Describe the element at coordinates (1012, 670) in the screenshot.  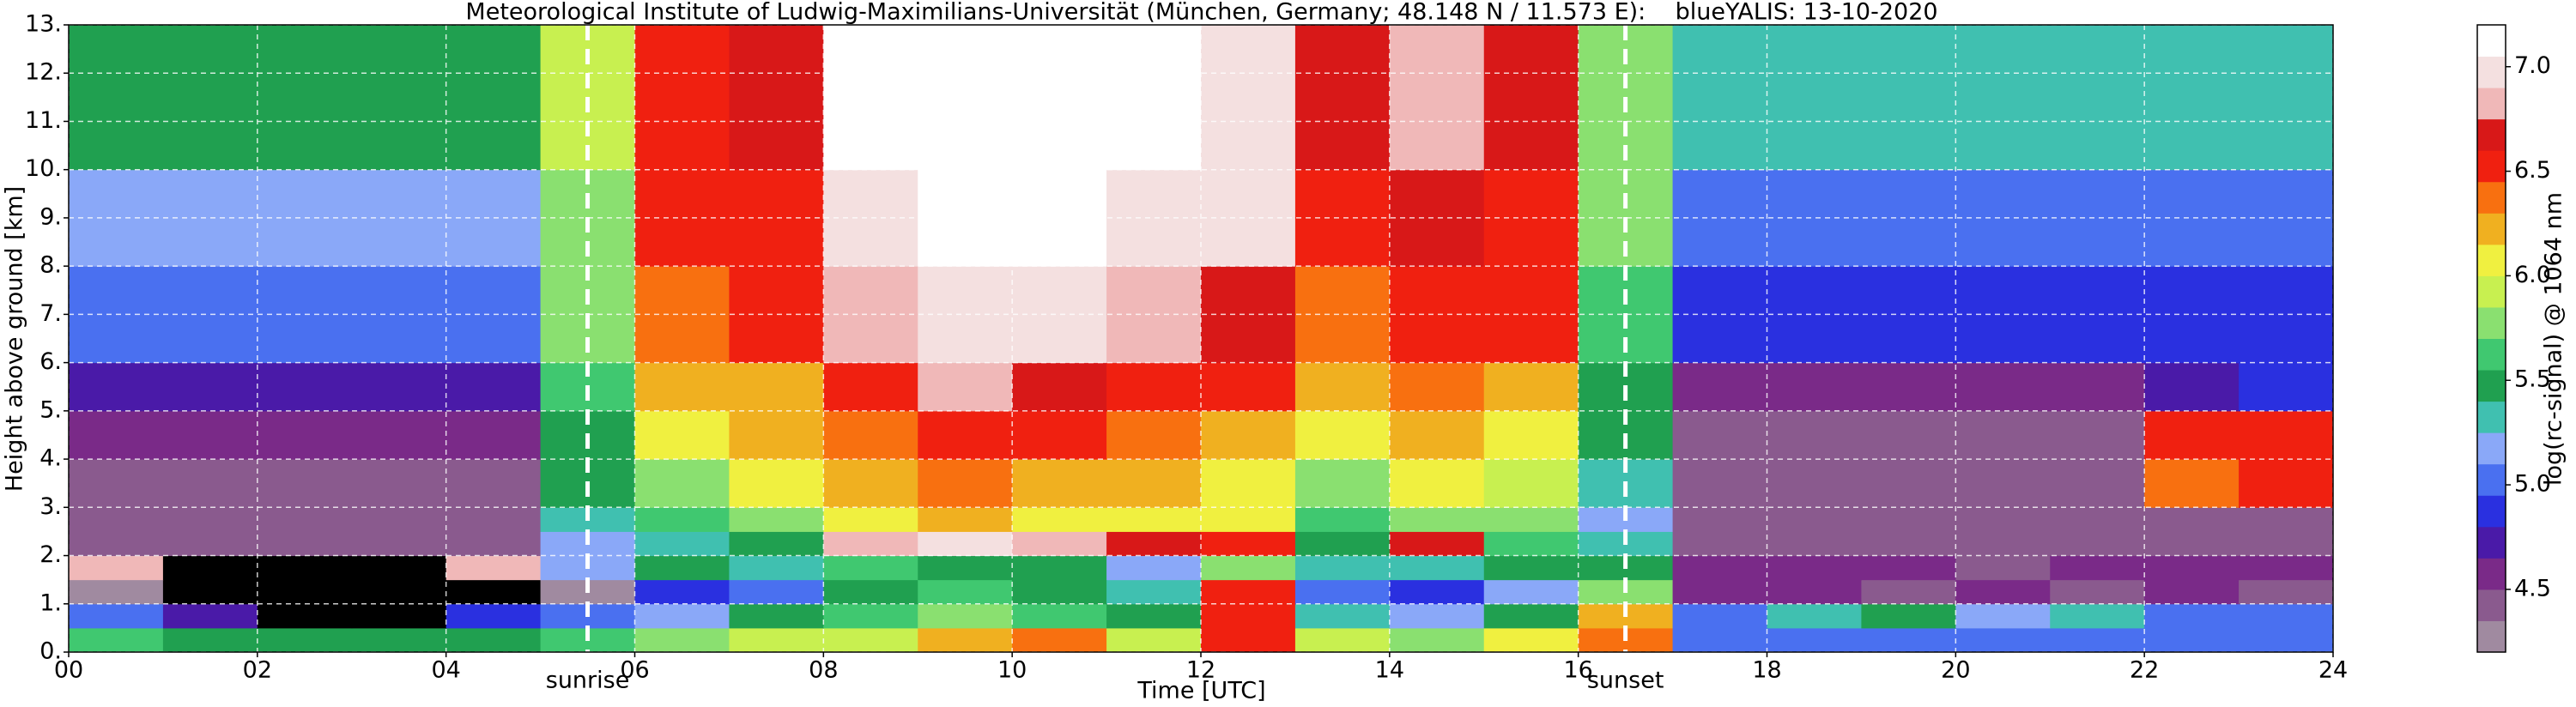
I see `x-tick-label: 10` at that location.